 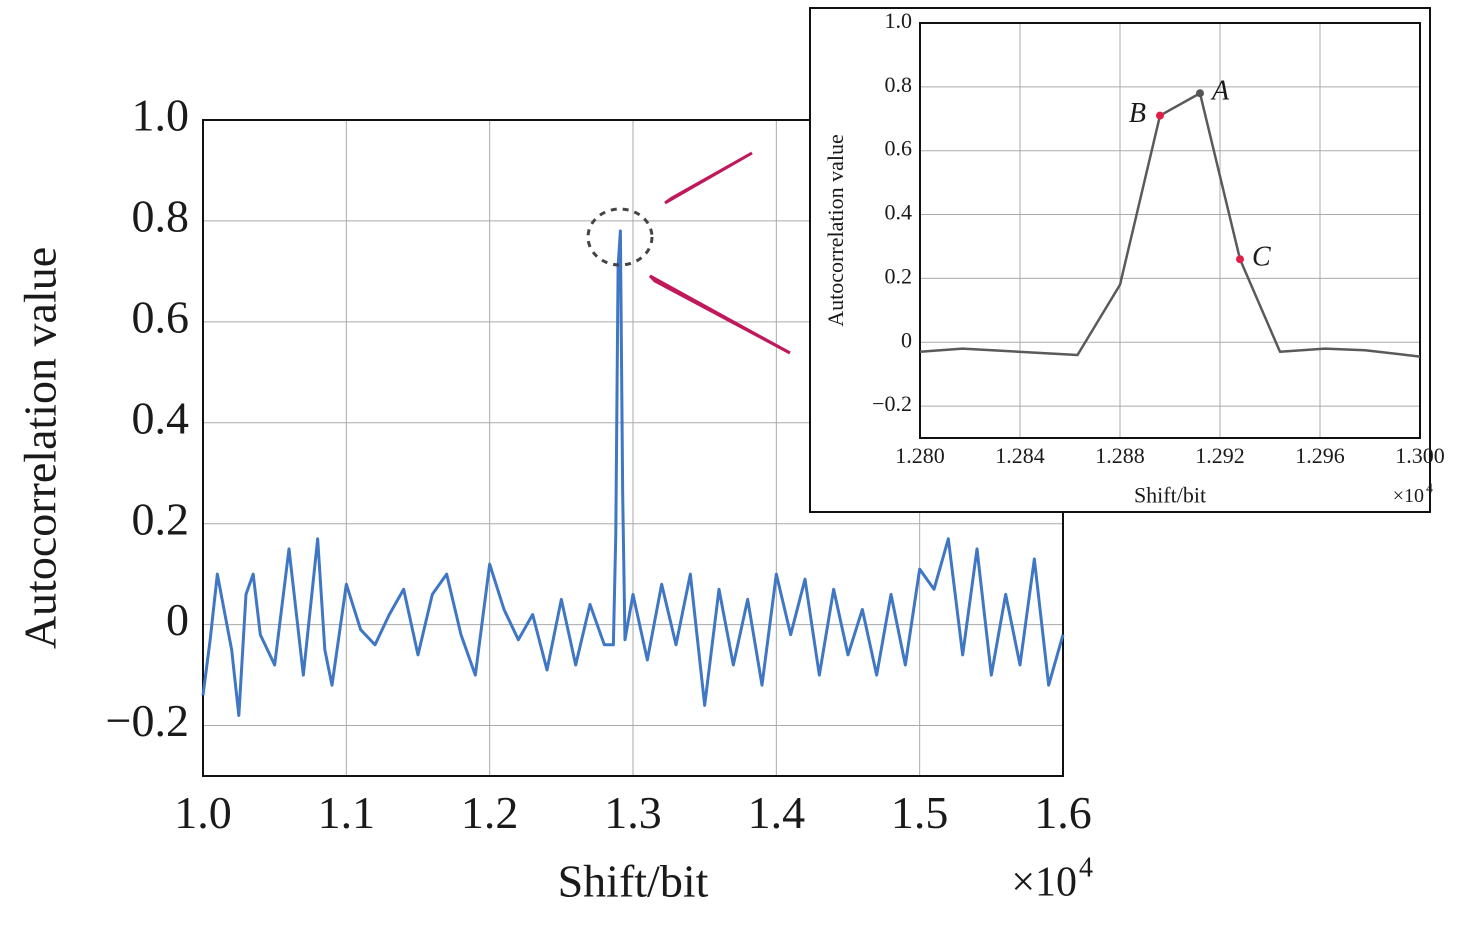 I want to click on x-tick-label: 1.292, so click(x=1220, y=455).